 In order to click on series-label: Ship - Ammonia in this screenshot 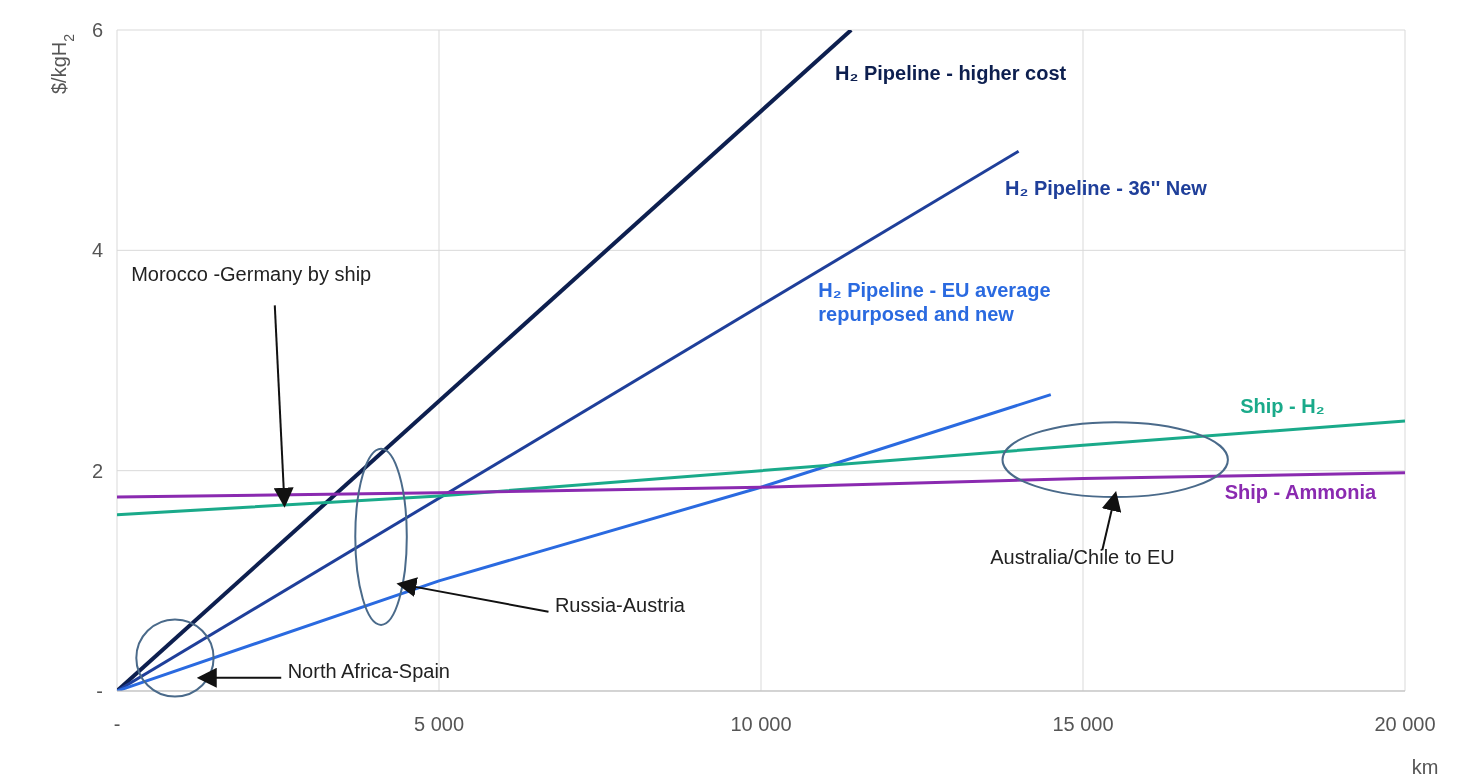, I will do `click(1301, 492)`.